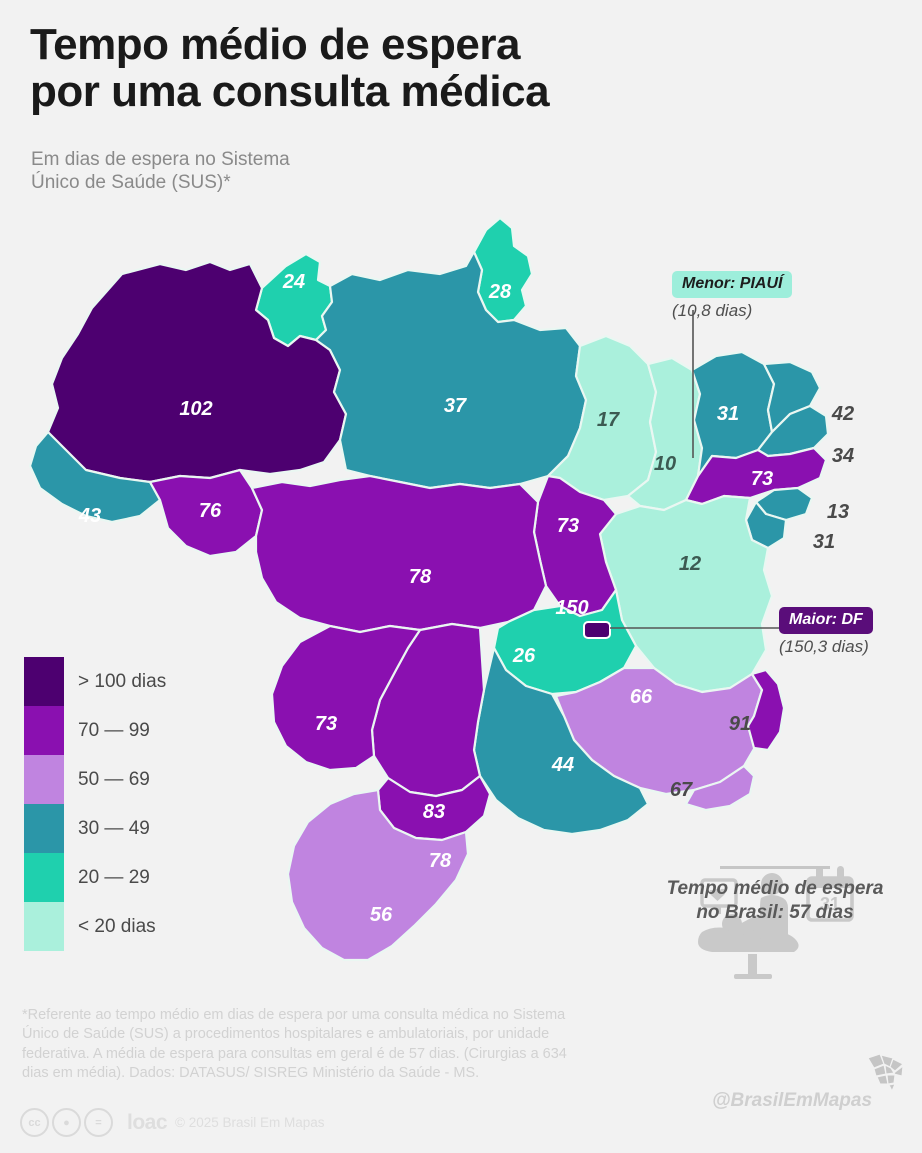 The image size is (922, 1153). What do you see at coordinates (114, 779) in the screenshot?
I see `legend-label: 50 — 69` at bounding box center [114, 779].